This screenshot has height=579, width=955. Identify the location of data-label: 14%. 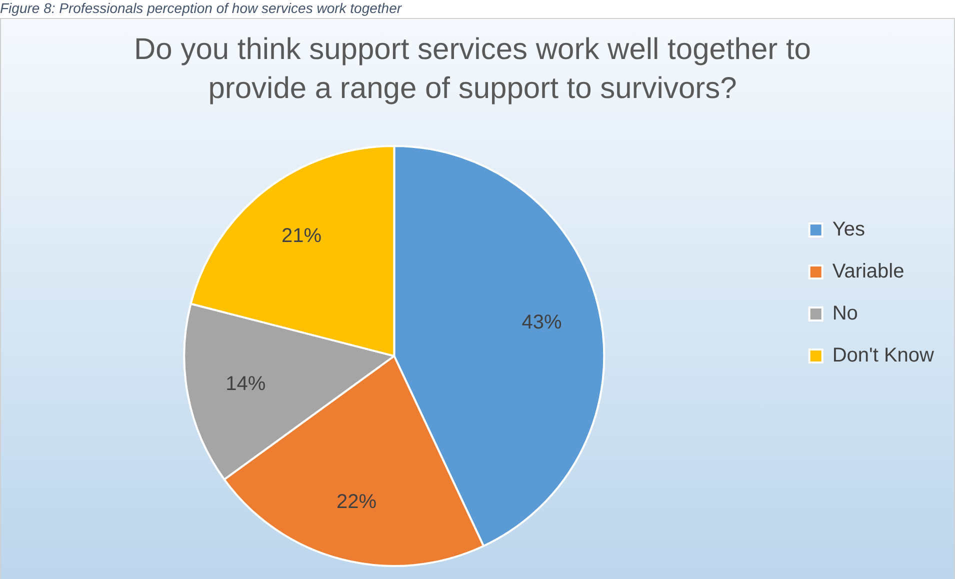
(246, 383).